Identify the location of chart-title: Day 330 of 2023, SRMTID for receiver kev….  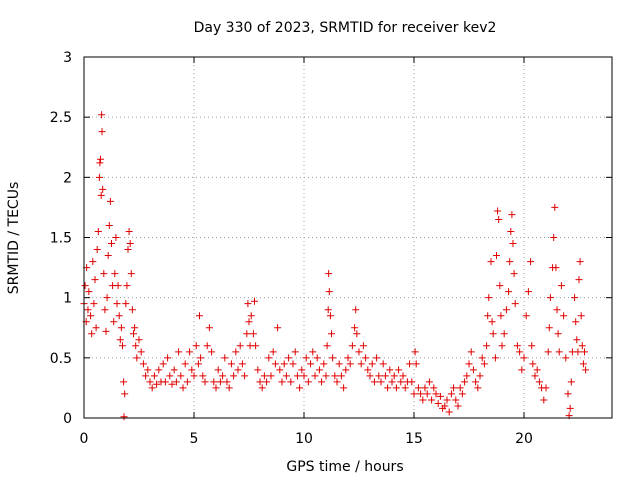
(345, 28).